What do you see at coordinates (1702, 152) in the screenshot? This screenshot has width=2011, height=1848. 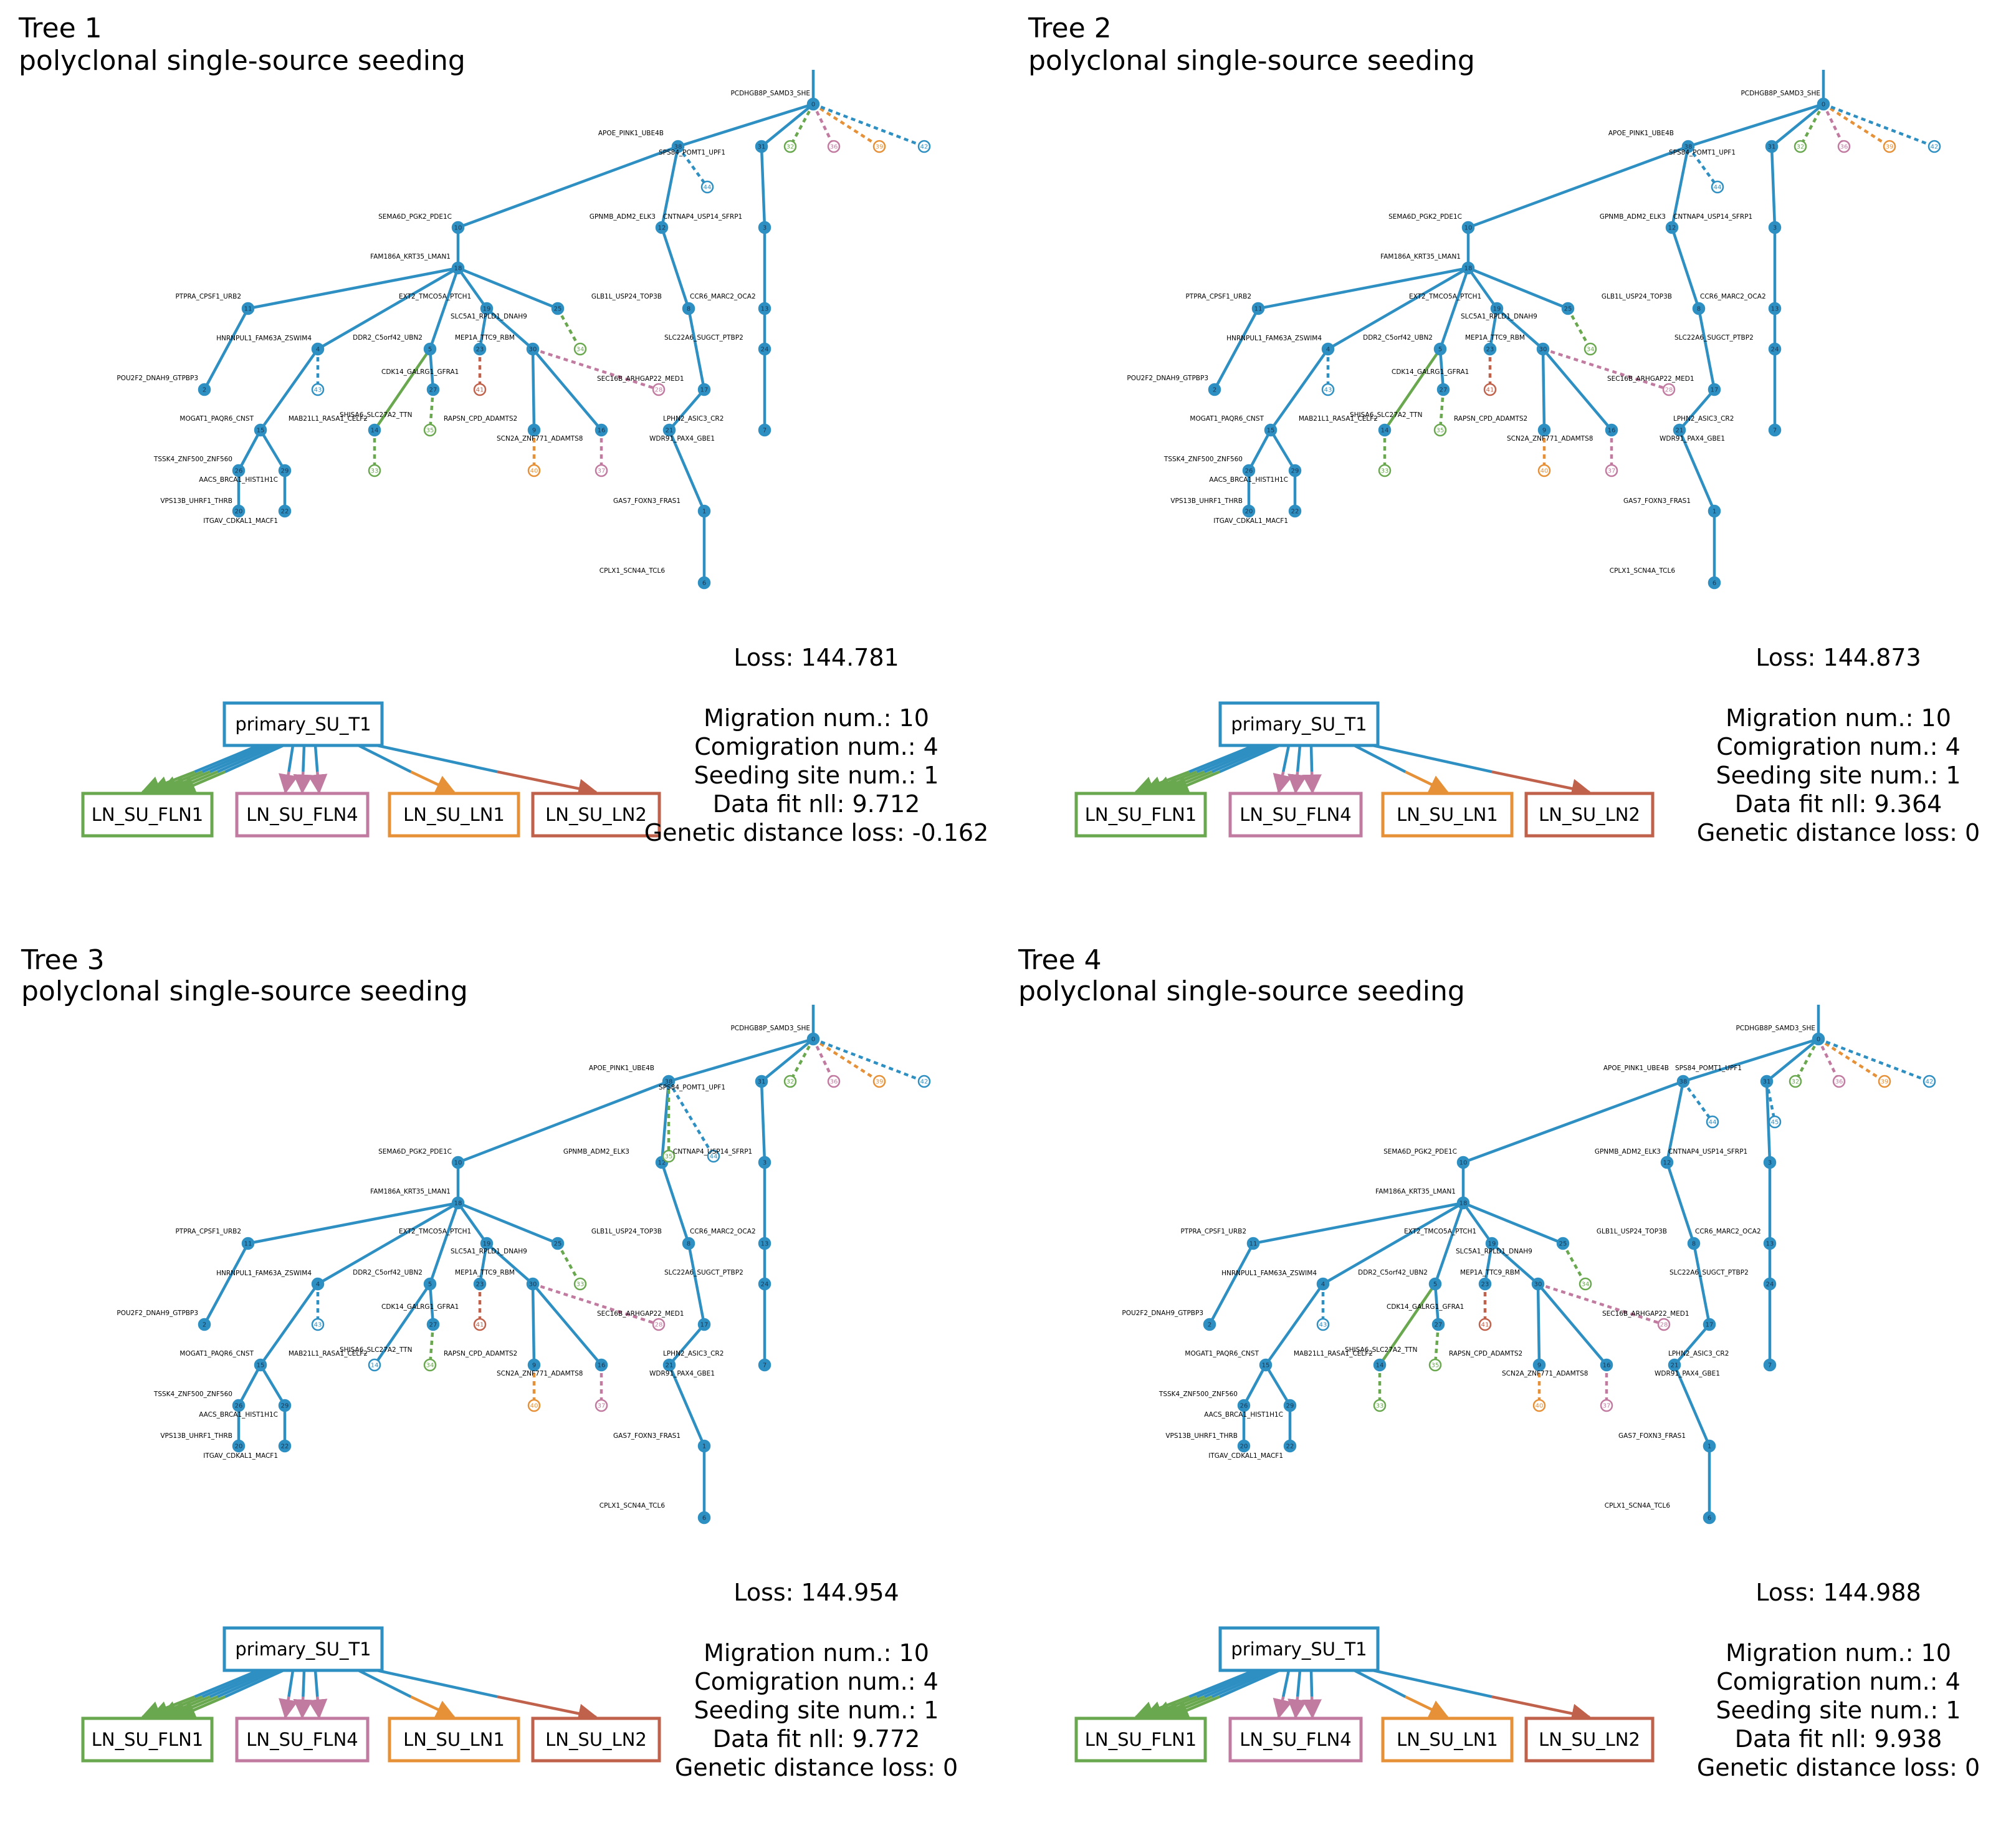 I see `mutation-label: SPS84_POMT1_UPF1` at bounding box center [1702, 152].